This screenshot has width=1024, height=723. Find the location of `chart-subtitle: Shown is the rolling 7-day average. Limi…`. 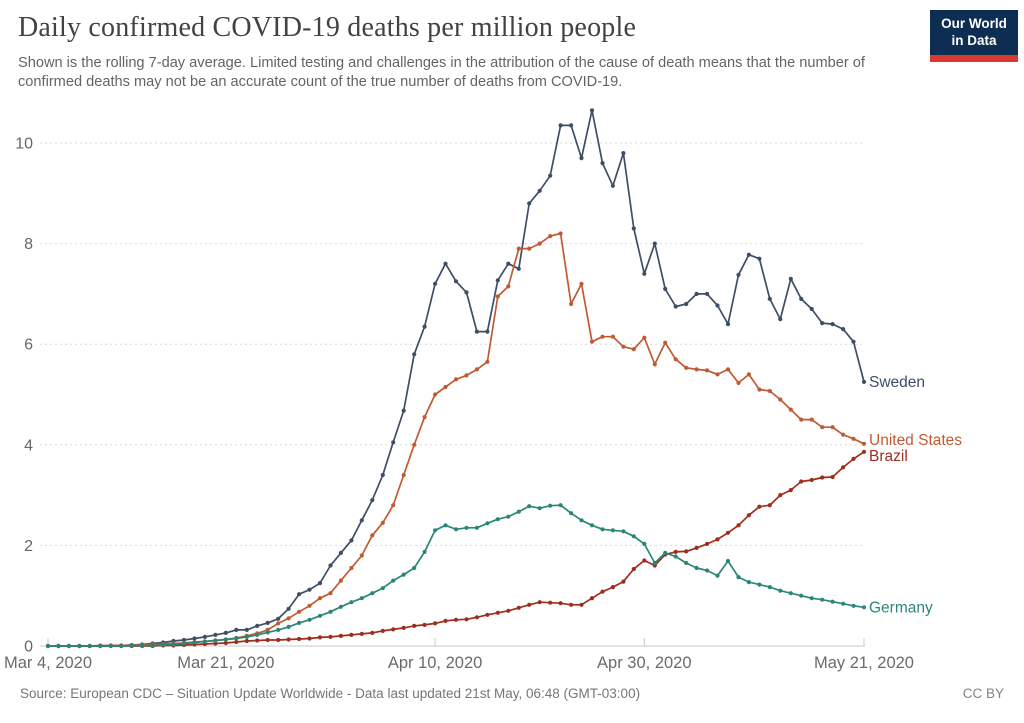

chart-subtitle: Shown is the rolling 7-day average. Limi… is located at coordinates (441, 73).